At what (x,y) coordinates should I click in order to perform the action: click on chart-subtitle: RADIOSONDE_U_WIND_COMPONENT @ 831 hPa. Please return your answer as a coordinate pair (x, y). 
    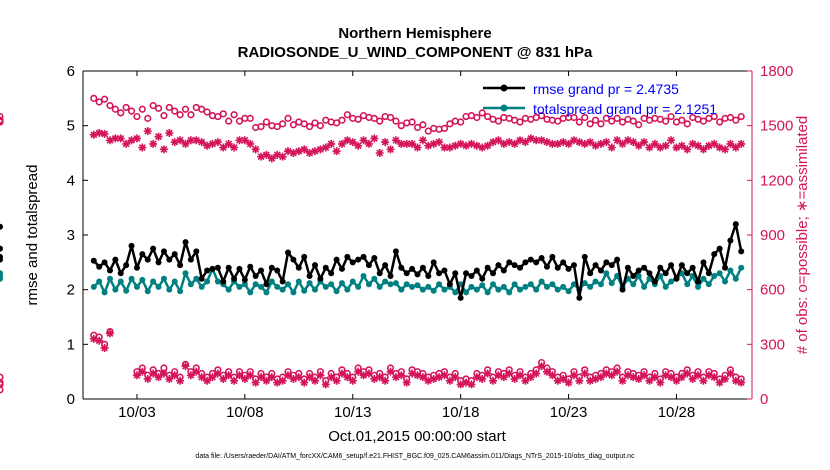
    Looking at the image, I should click on (415, 52).